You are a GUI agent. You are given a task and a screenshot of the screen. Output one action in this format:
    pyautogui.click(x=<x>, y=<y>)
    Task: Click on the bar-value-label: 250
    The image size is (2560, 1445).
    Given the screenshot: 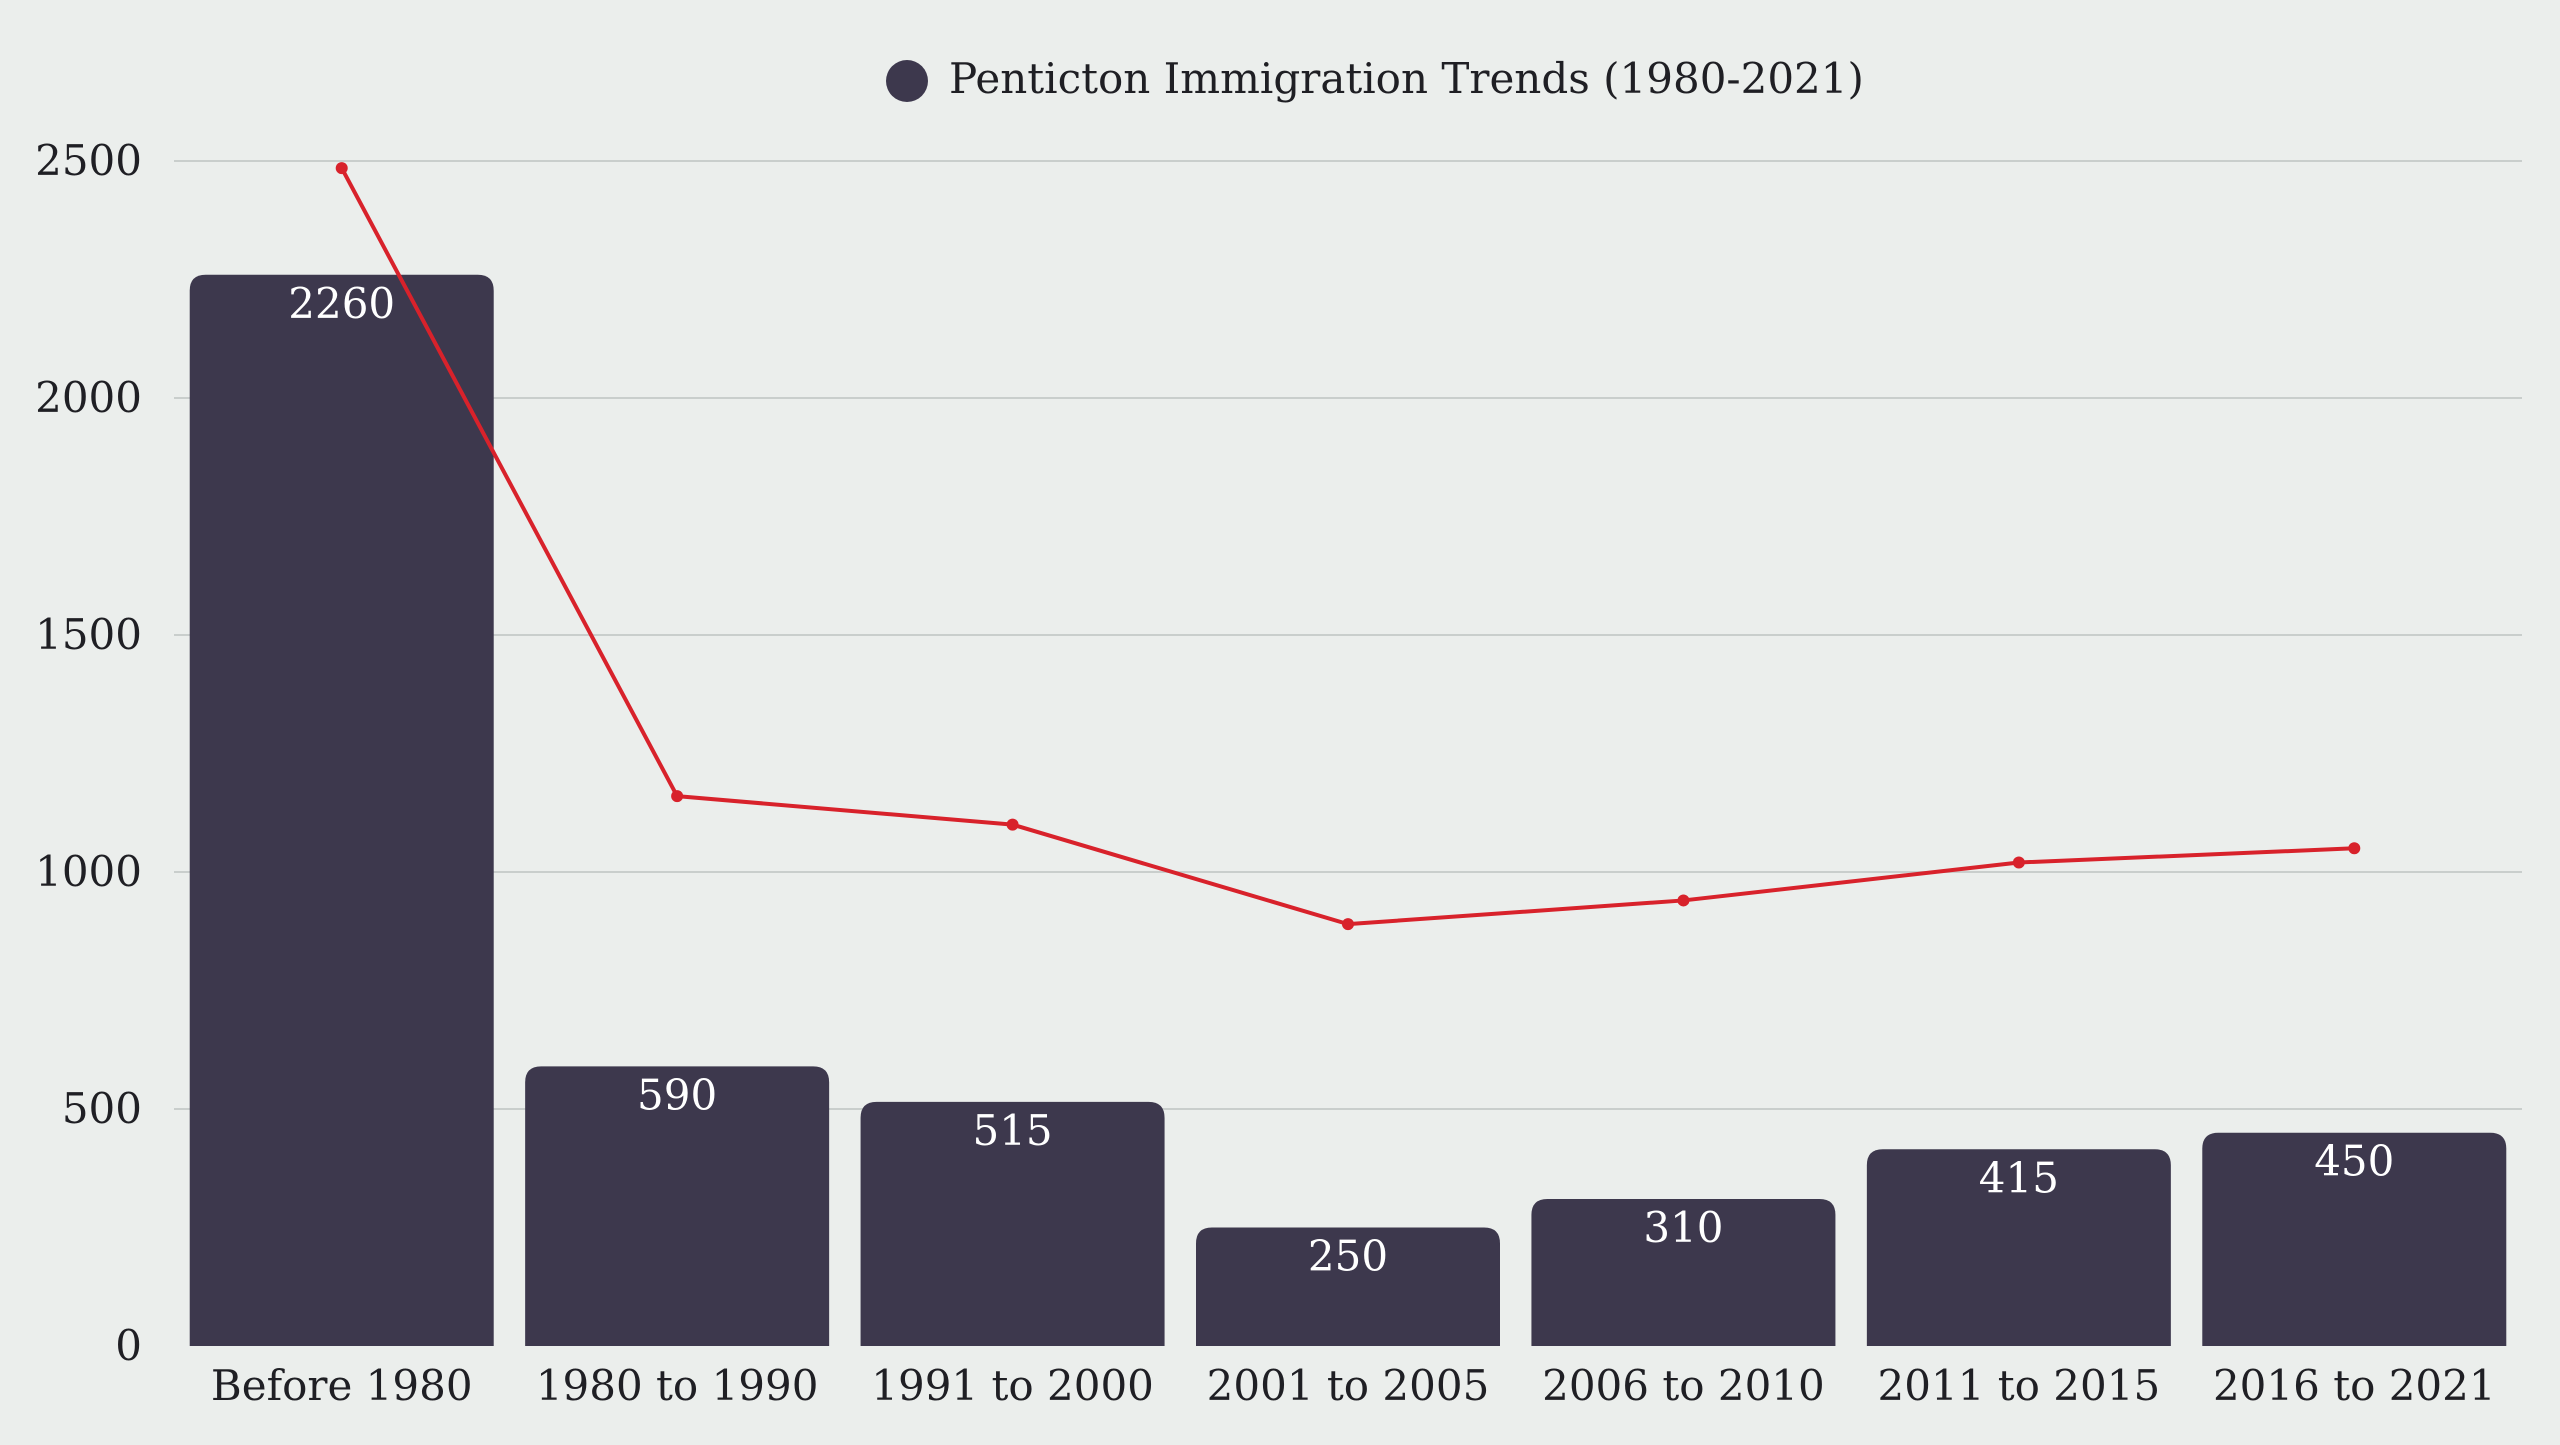 What is the action you would take?
    pyautogui.click(x=1348, y=1256)
    